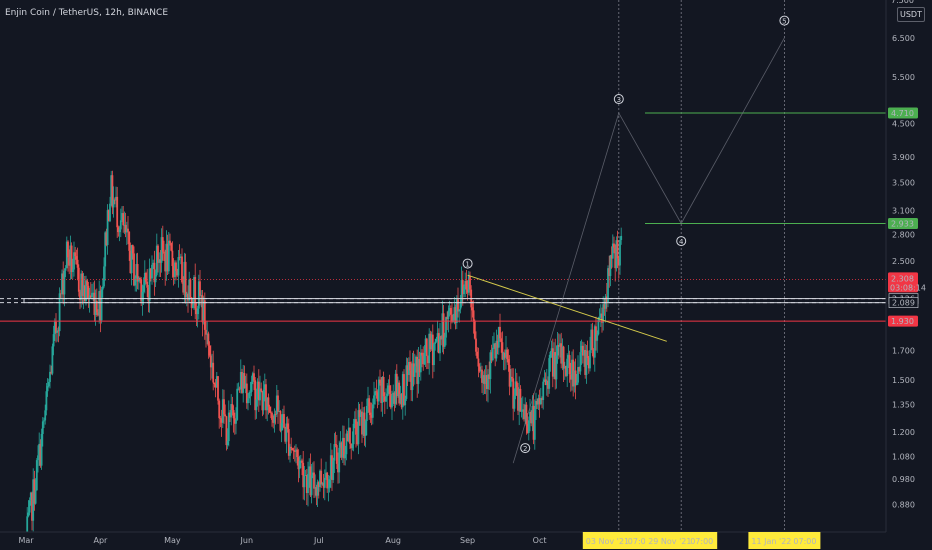  Describe the element at coordinates (681, 241) in the screenshot. I see `wave-4-marker` at that location.